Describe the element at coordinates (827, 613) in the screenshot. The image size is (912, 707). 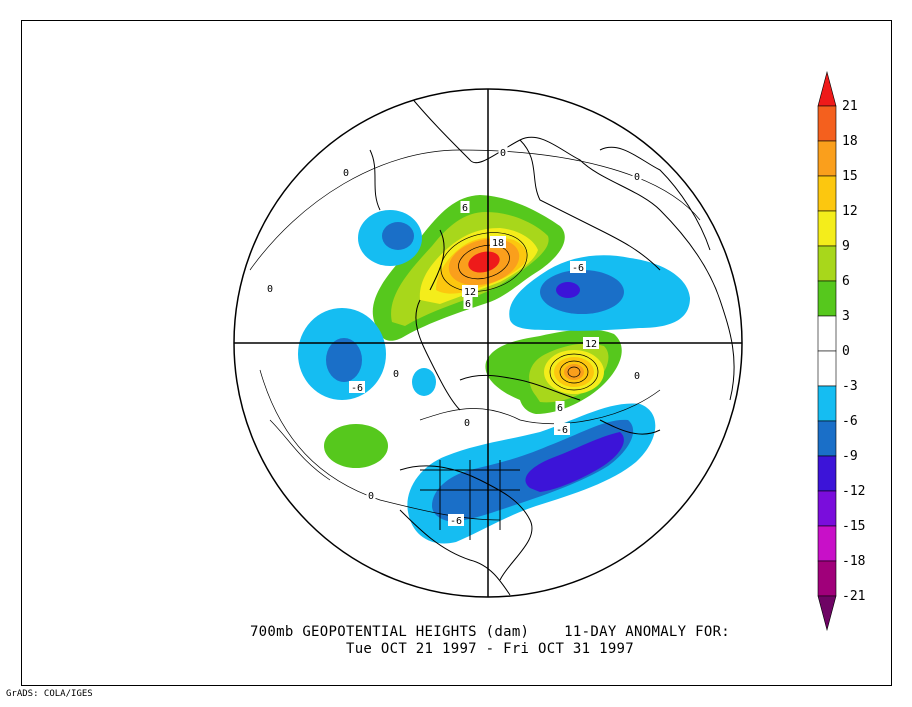
I see `colorbar-arrow-bottom` at that location.